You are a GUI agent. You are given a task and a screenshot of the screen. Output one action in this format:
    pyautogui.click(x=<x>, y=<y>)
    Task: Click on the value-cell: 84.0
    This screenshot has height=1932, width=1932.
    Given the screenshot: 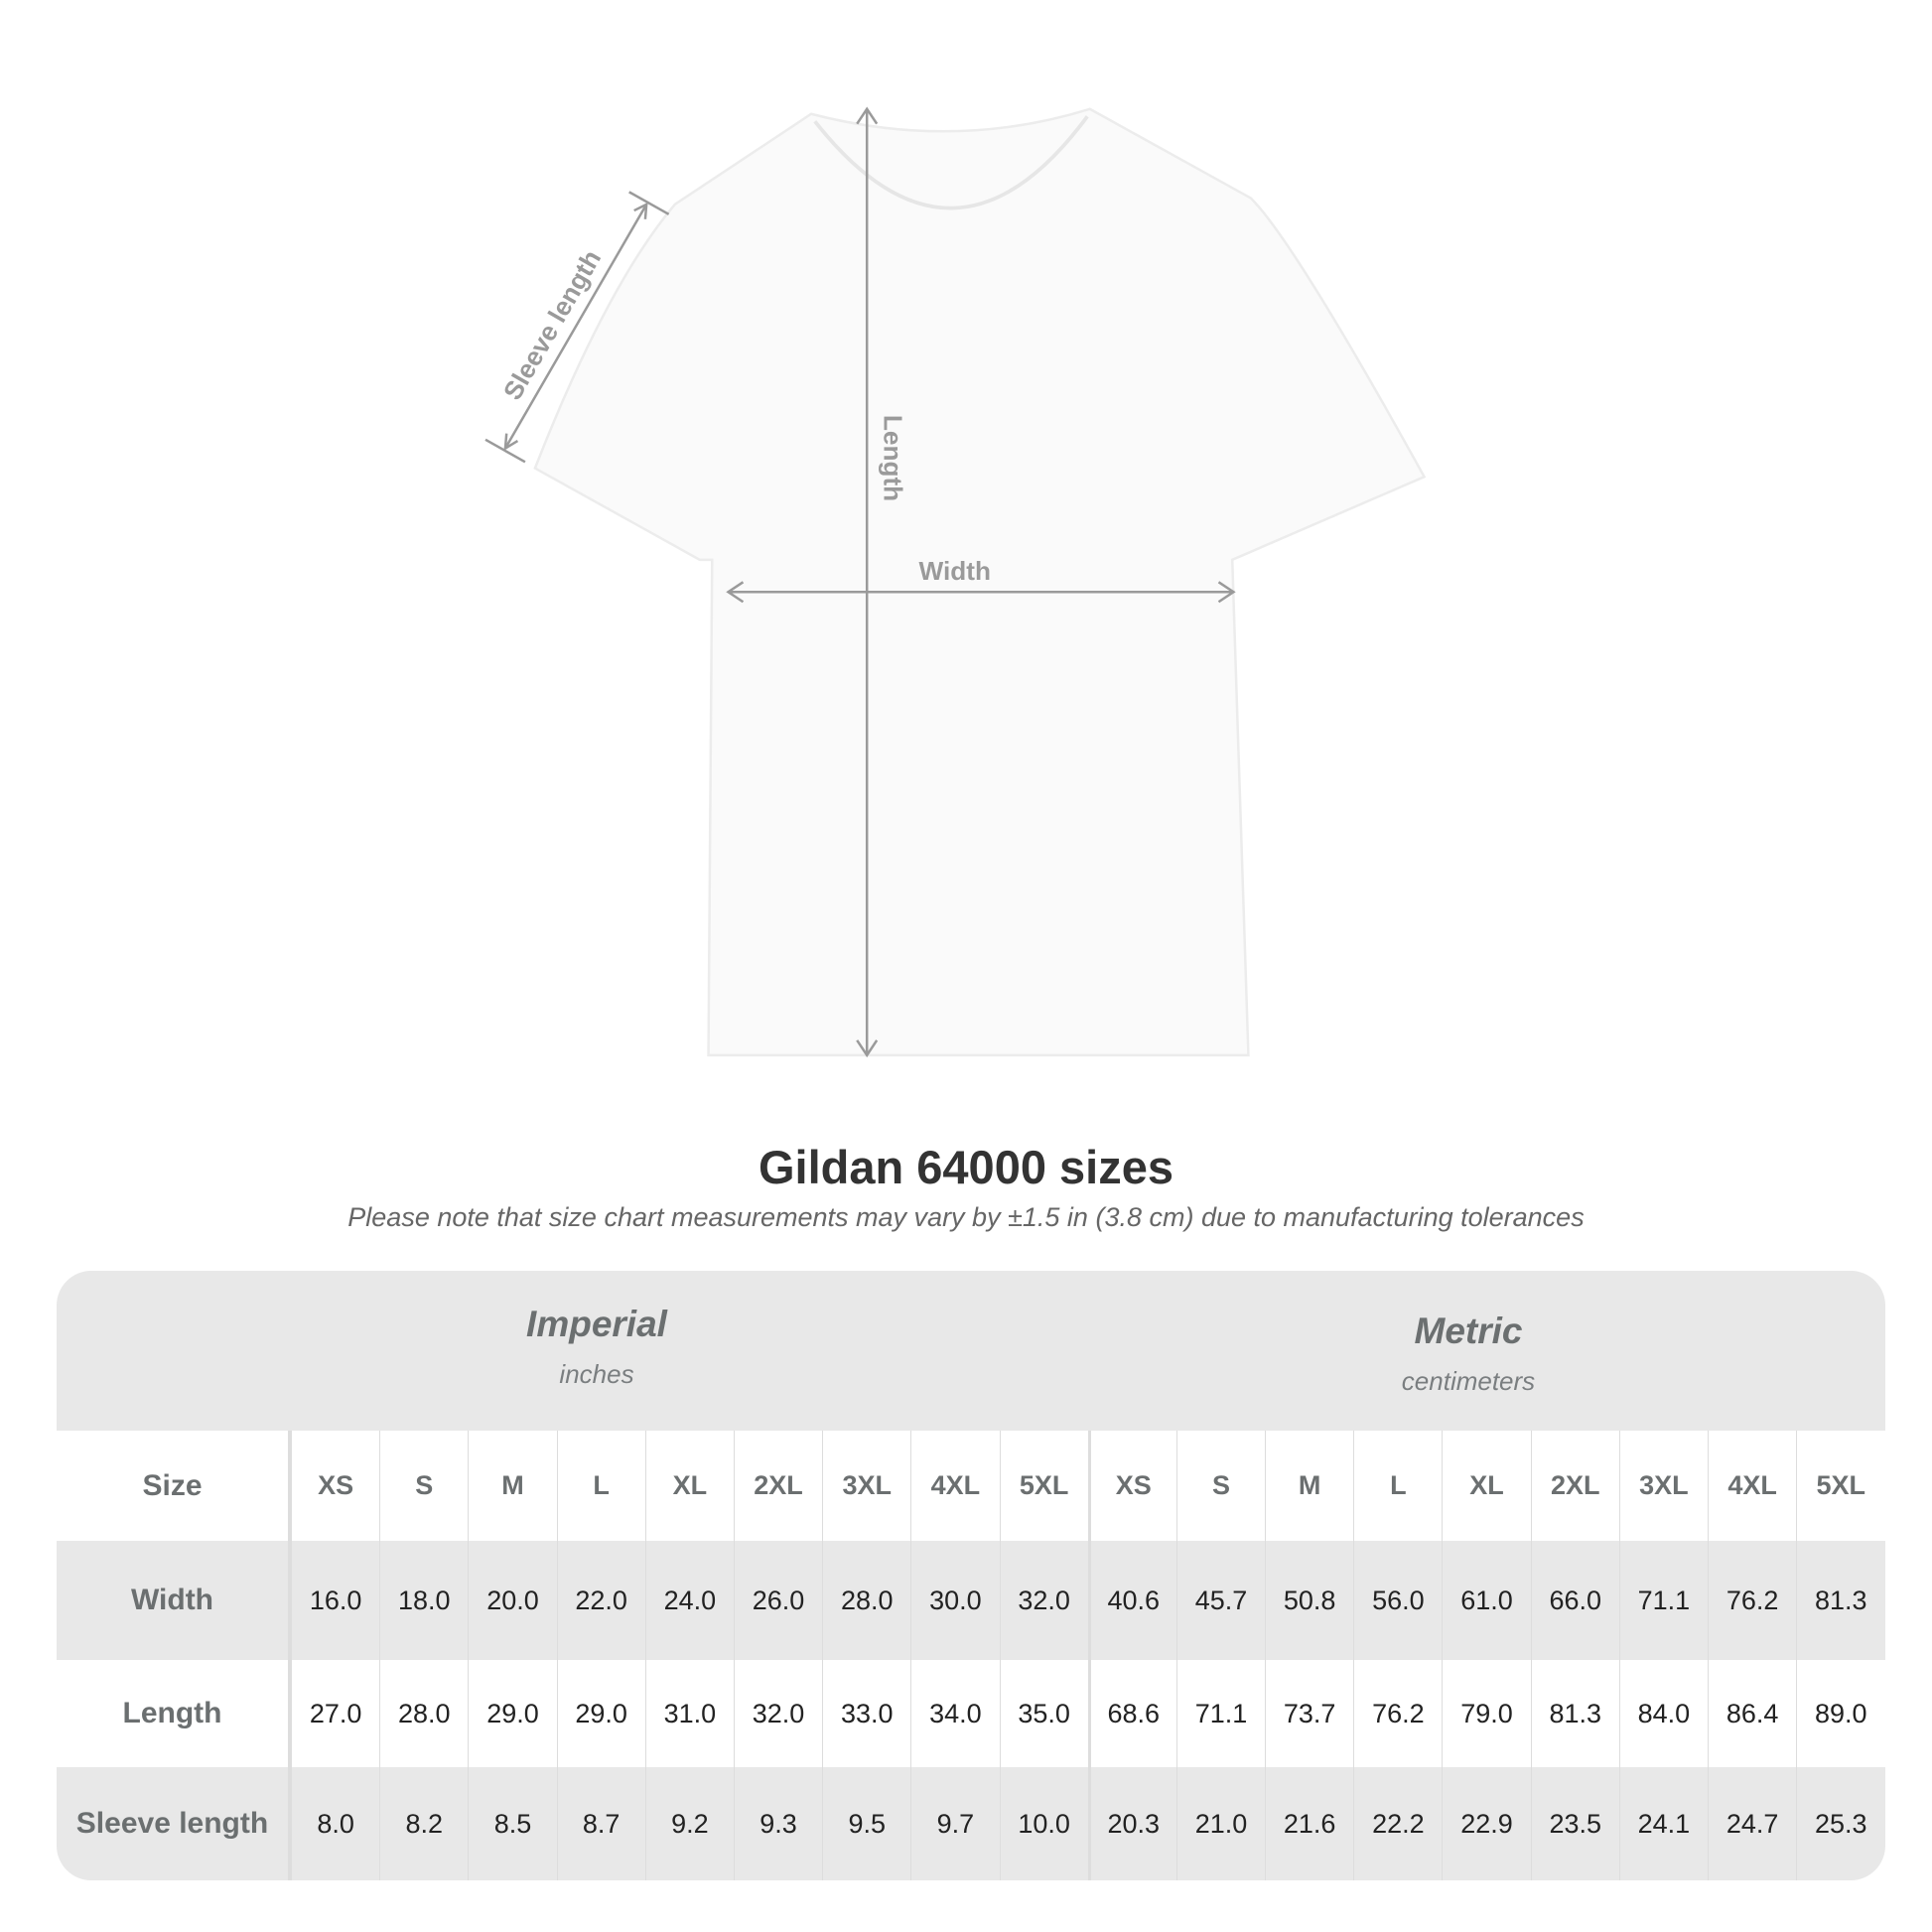 What is the action you would take?
    pyautogui.click(x=1663, y=1714)
    